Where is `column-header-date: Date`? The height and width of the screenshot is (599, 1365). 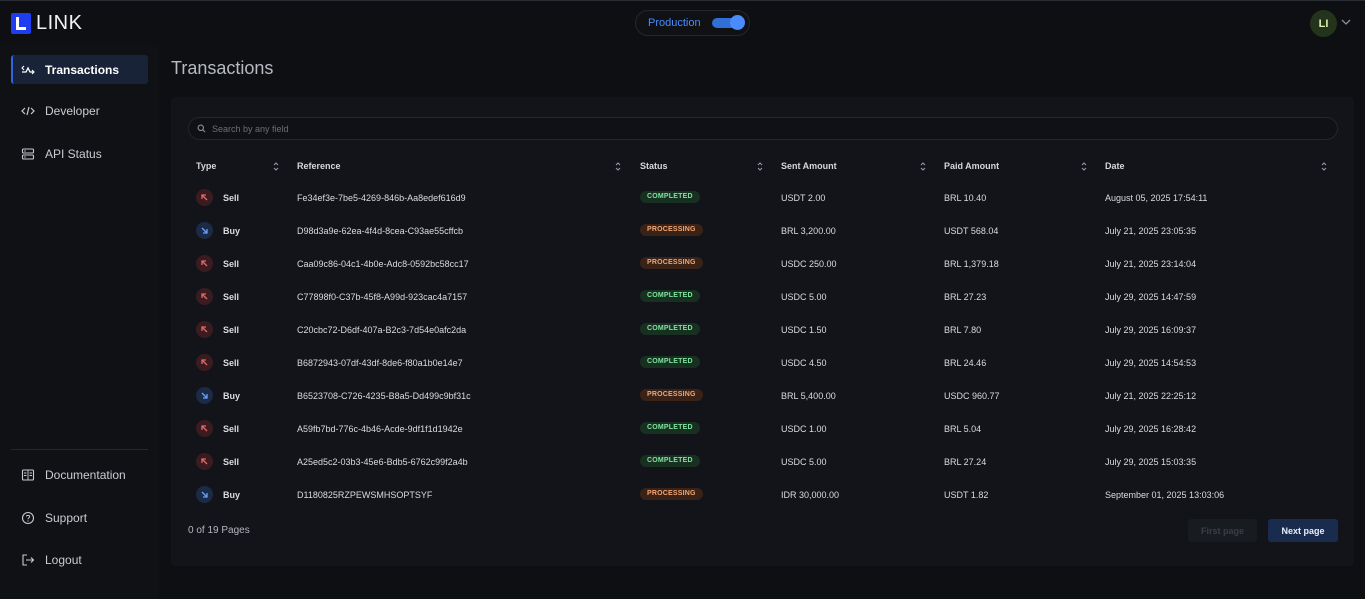
column-header-date: Date is located at coordinates (1115, 166).